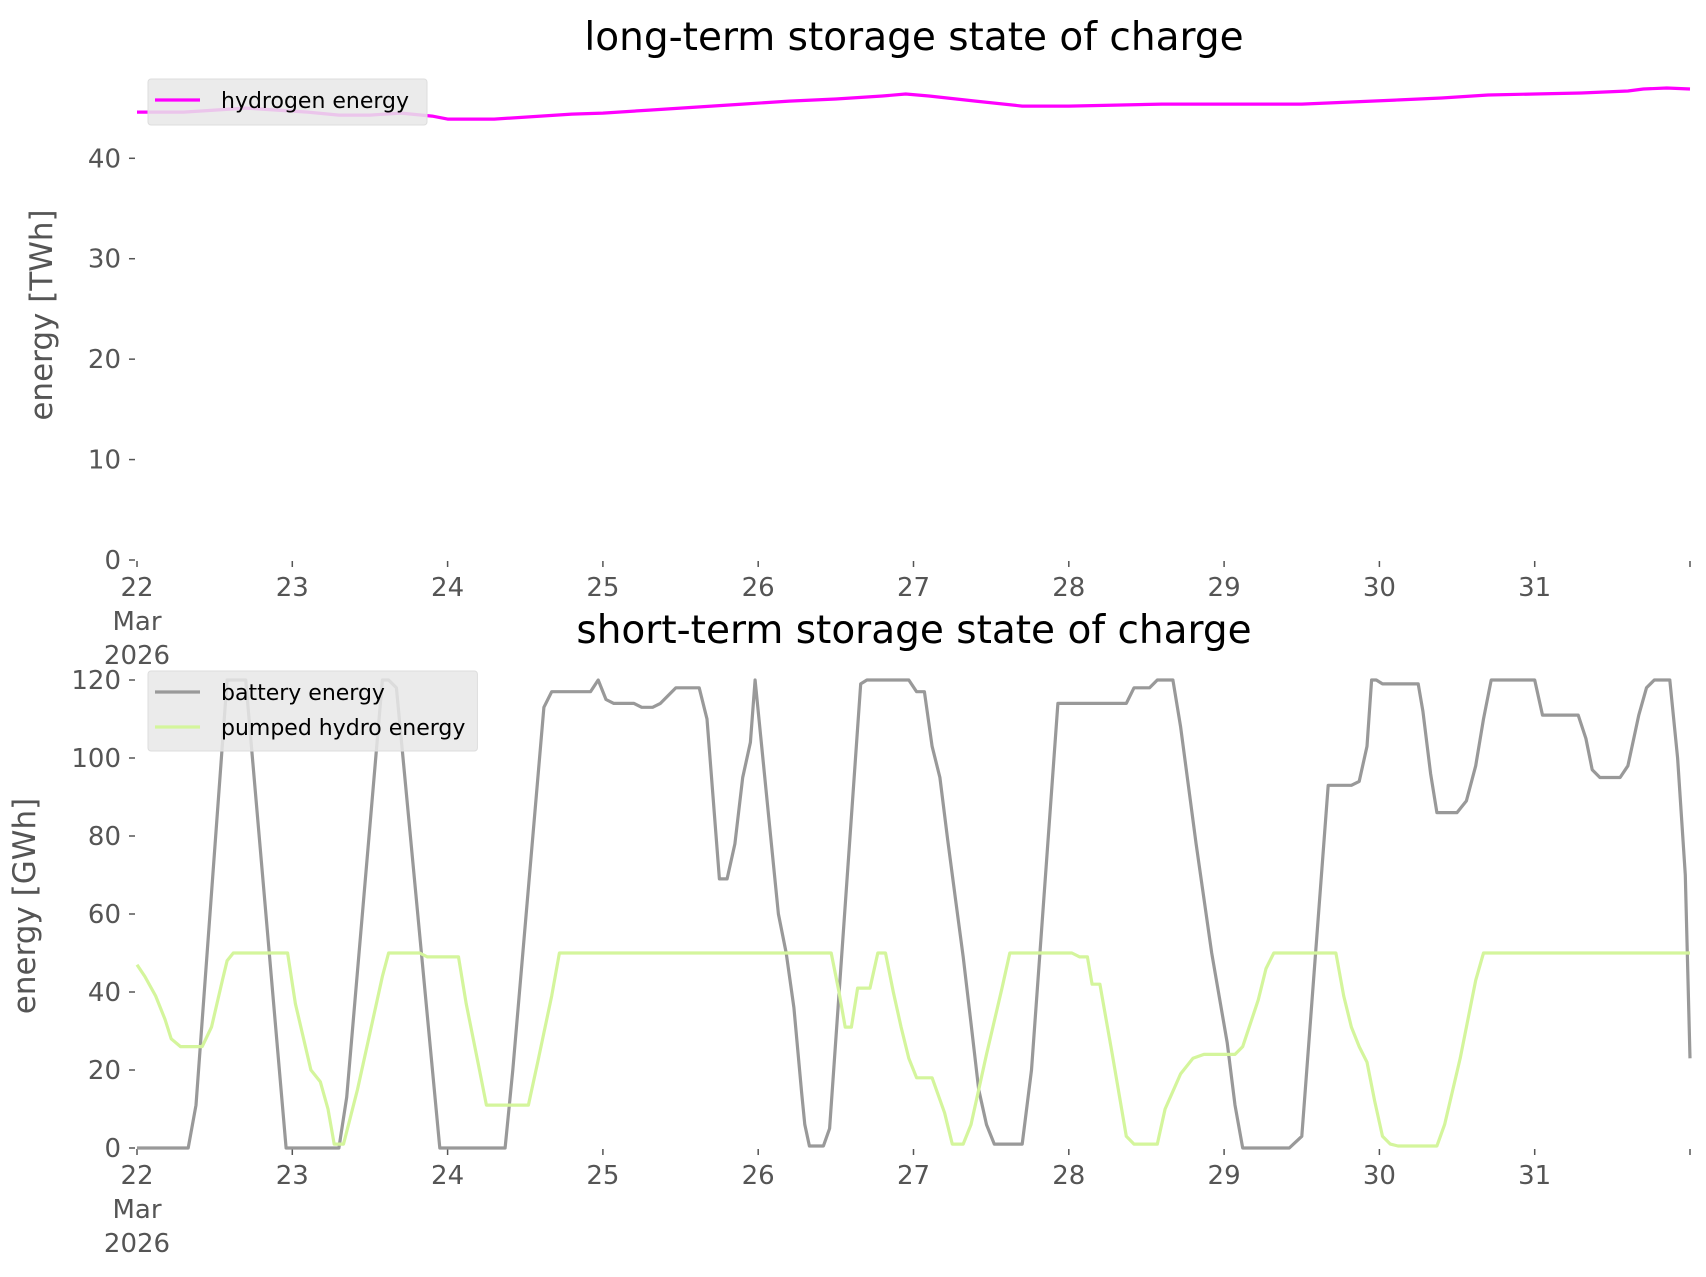 The image size is (1706, 1277). Describe the element at coordinates (913, 630) in the screenshot. I see `chart-title: short-term storage state of charge` at that location.